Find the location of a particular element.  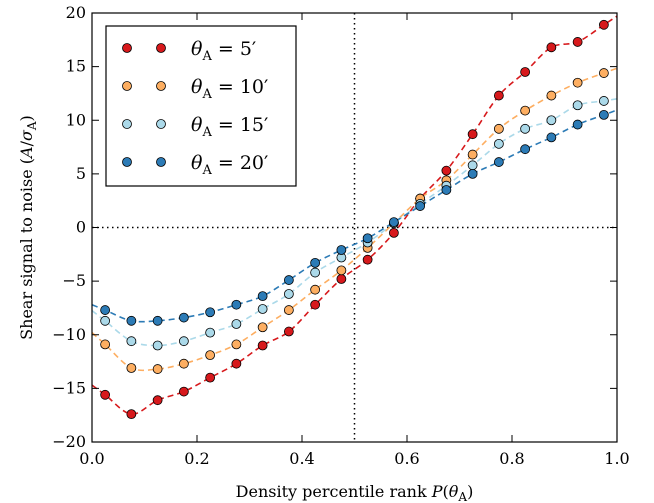

x-tick-label: 0.4 is located at coordinates (301, 458).